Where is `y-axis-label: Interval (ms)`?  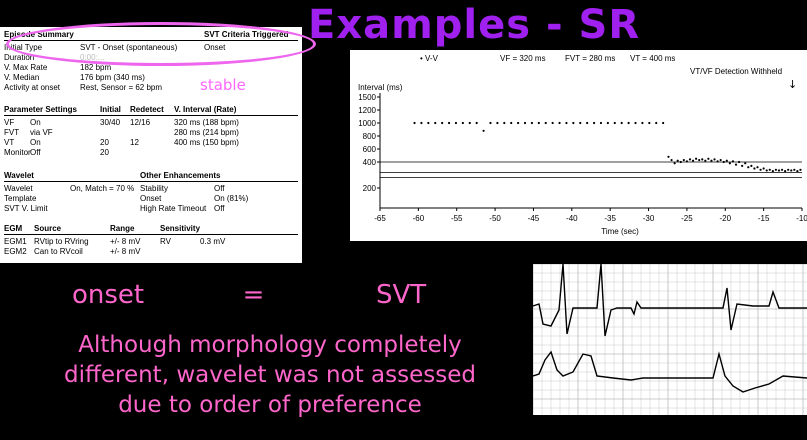 y-axis-label: Interval (ms) is located at coordinates (380, 87).